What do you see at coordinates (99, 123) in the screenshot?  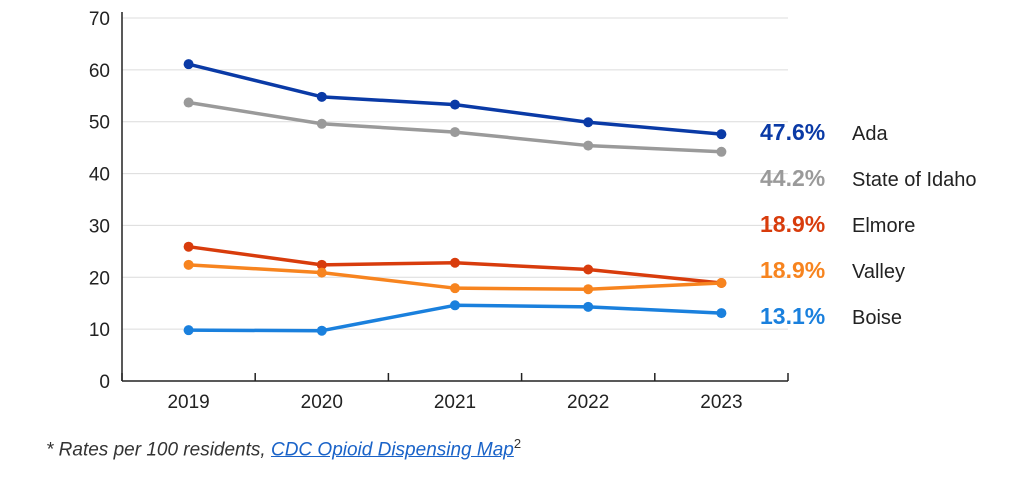 I see `y-tick-label: 50` at bounding box center [99, 123].